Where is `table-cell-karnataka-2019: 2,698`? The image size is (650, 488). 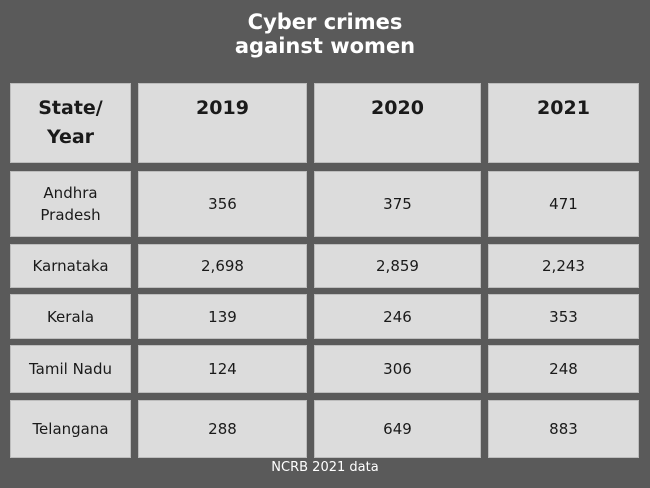
table-cell-karnataka-2019: 2,698 is located at coordinates (222, 266).